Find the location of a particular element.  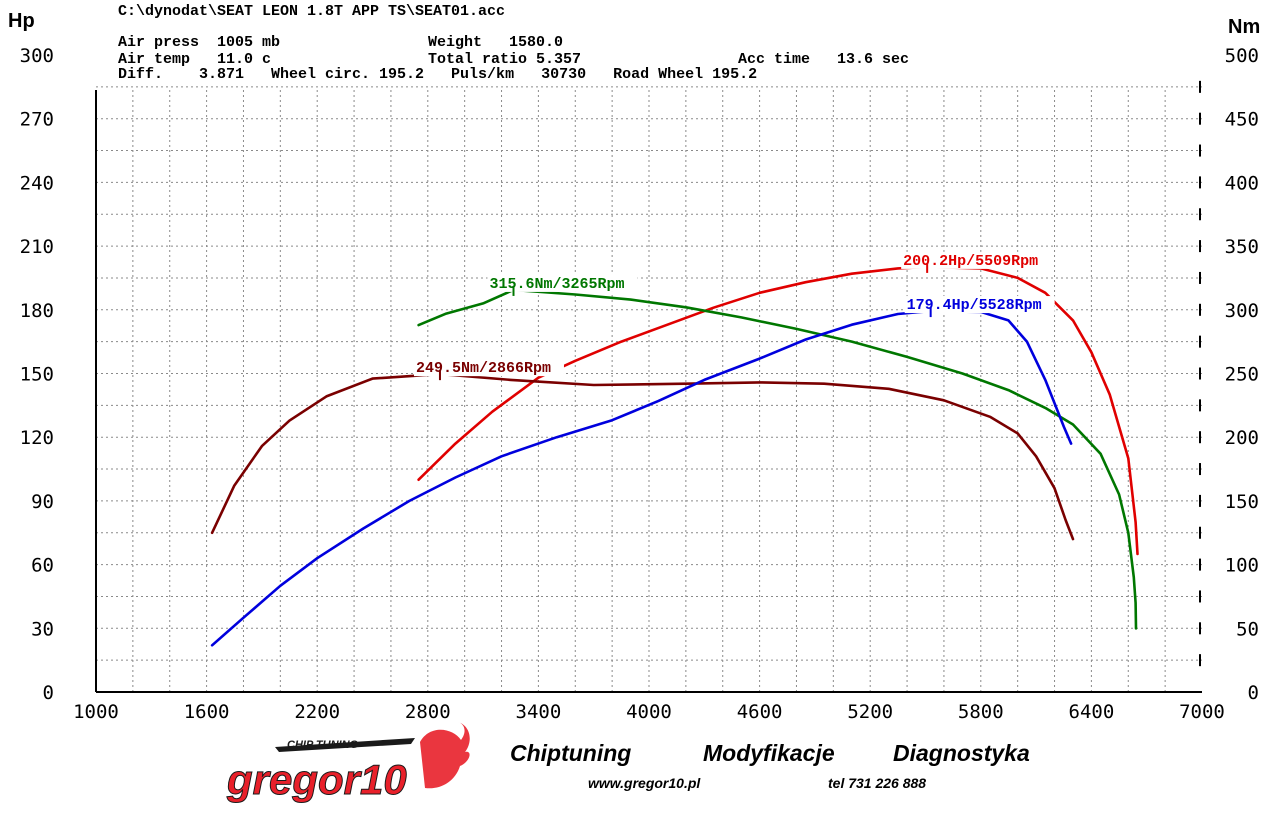

y-left-tick-labels: 0 30 60 90 120 150 180 210 240 270 300 is located at coordinates (37, 374).